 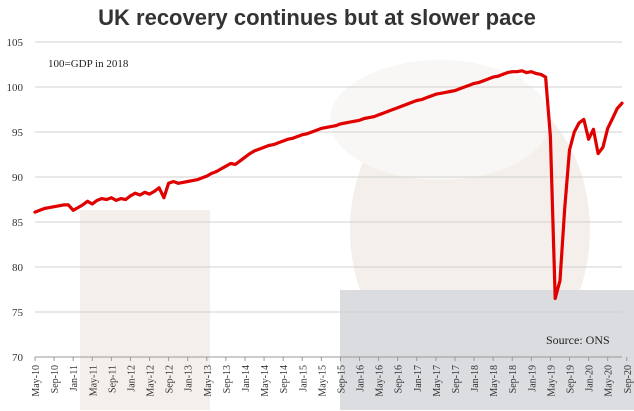 What do you see at coordinates (36, 381) in the screenshot?
I see `x-tick-label: May-10` at bounding box center [36, 381].